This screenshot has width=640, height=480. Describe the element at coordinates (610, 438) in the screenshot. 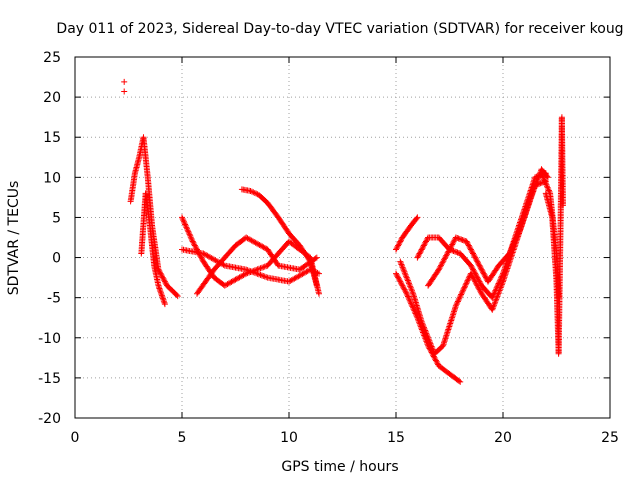

I see `x-tick-label: 25` at that location.